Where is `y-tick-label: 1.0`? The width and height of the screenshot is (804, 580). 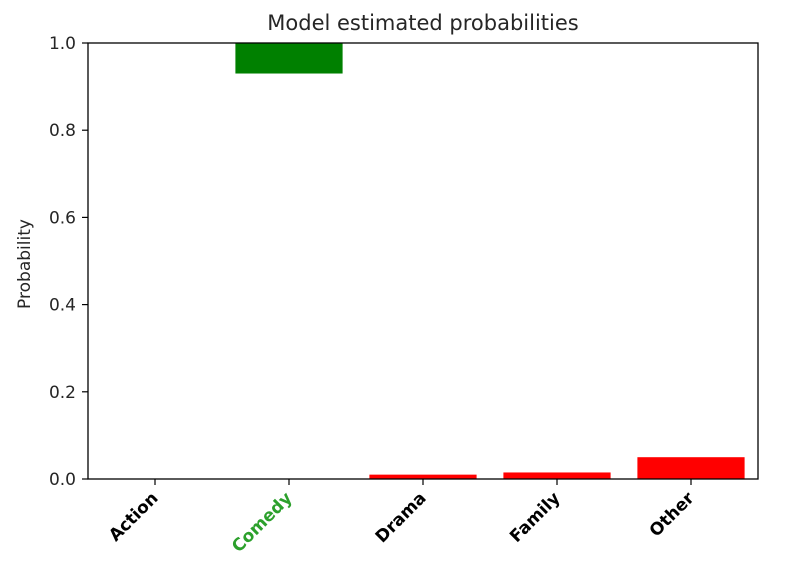 y-tick-label: 1.0 is located at coordinates (62, 44).